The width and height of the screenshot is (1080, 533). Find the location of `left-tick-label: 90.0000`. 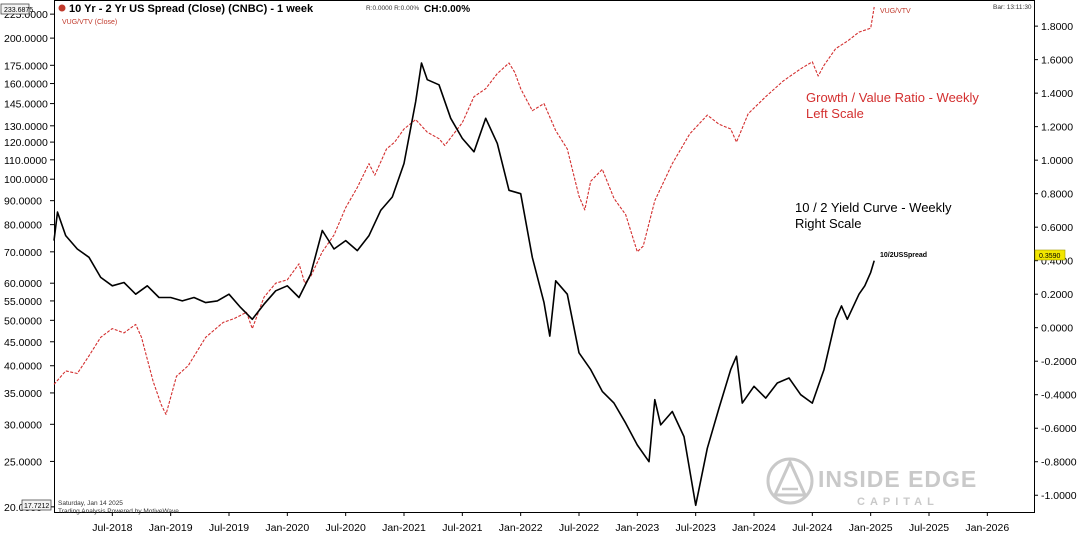

left-tick-label: 90.0000 is located at coordinates (23, 202).